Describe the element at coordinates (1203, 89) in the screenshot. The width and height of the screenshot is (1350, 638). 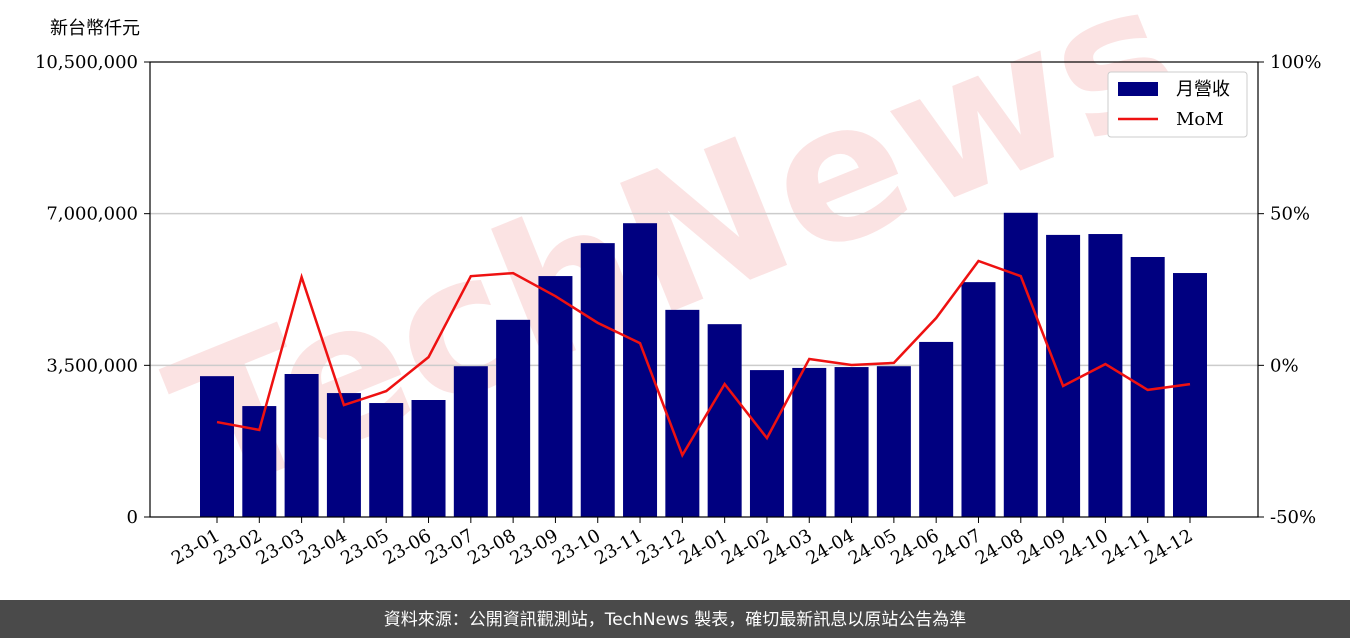
I see `legend-label: 月營收` at that location.